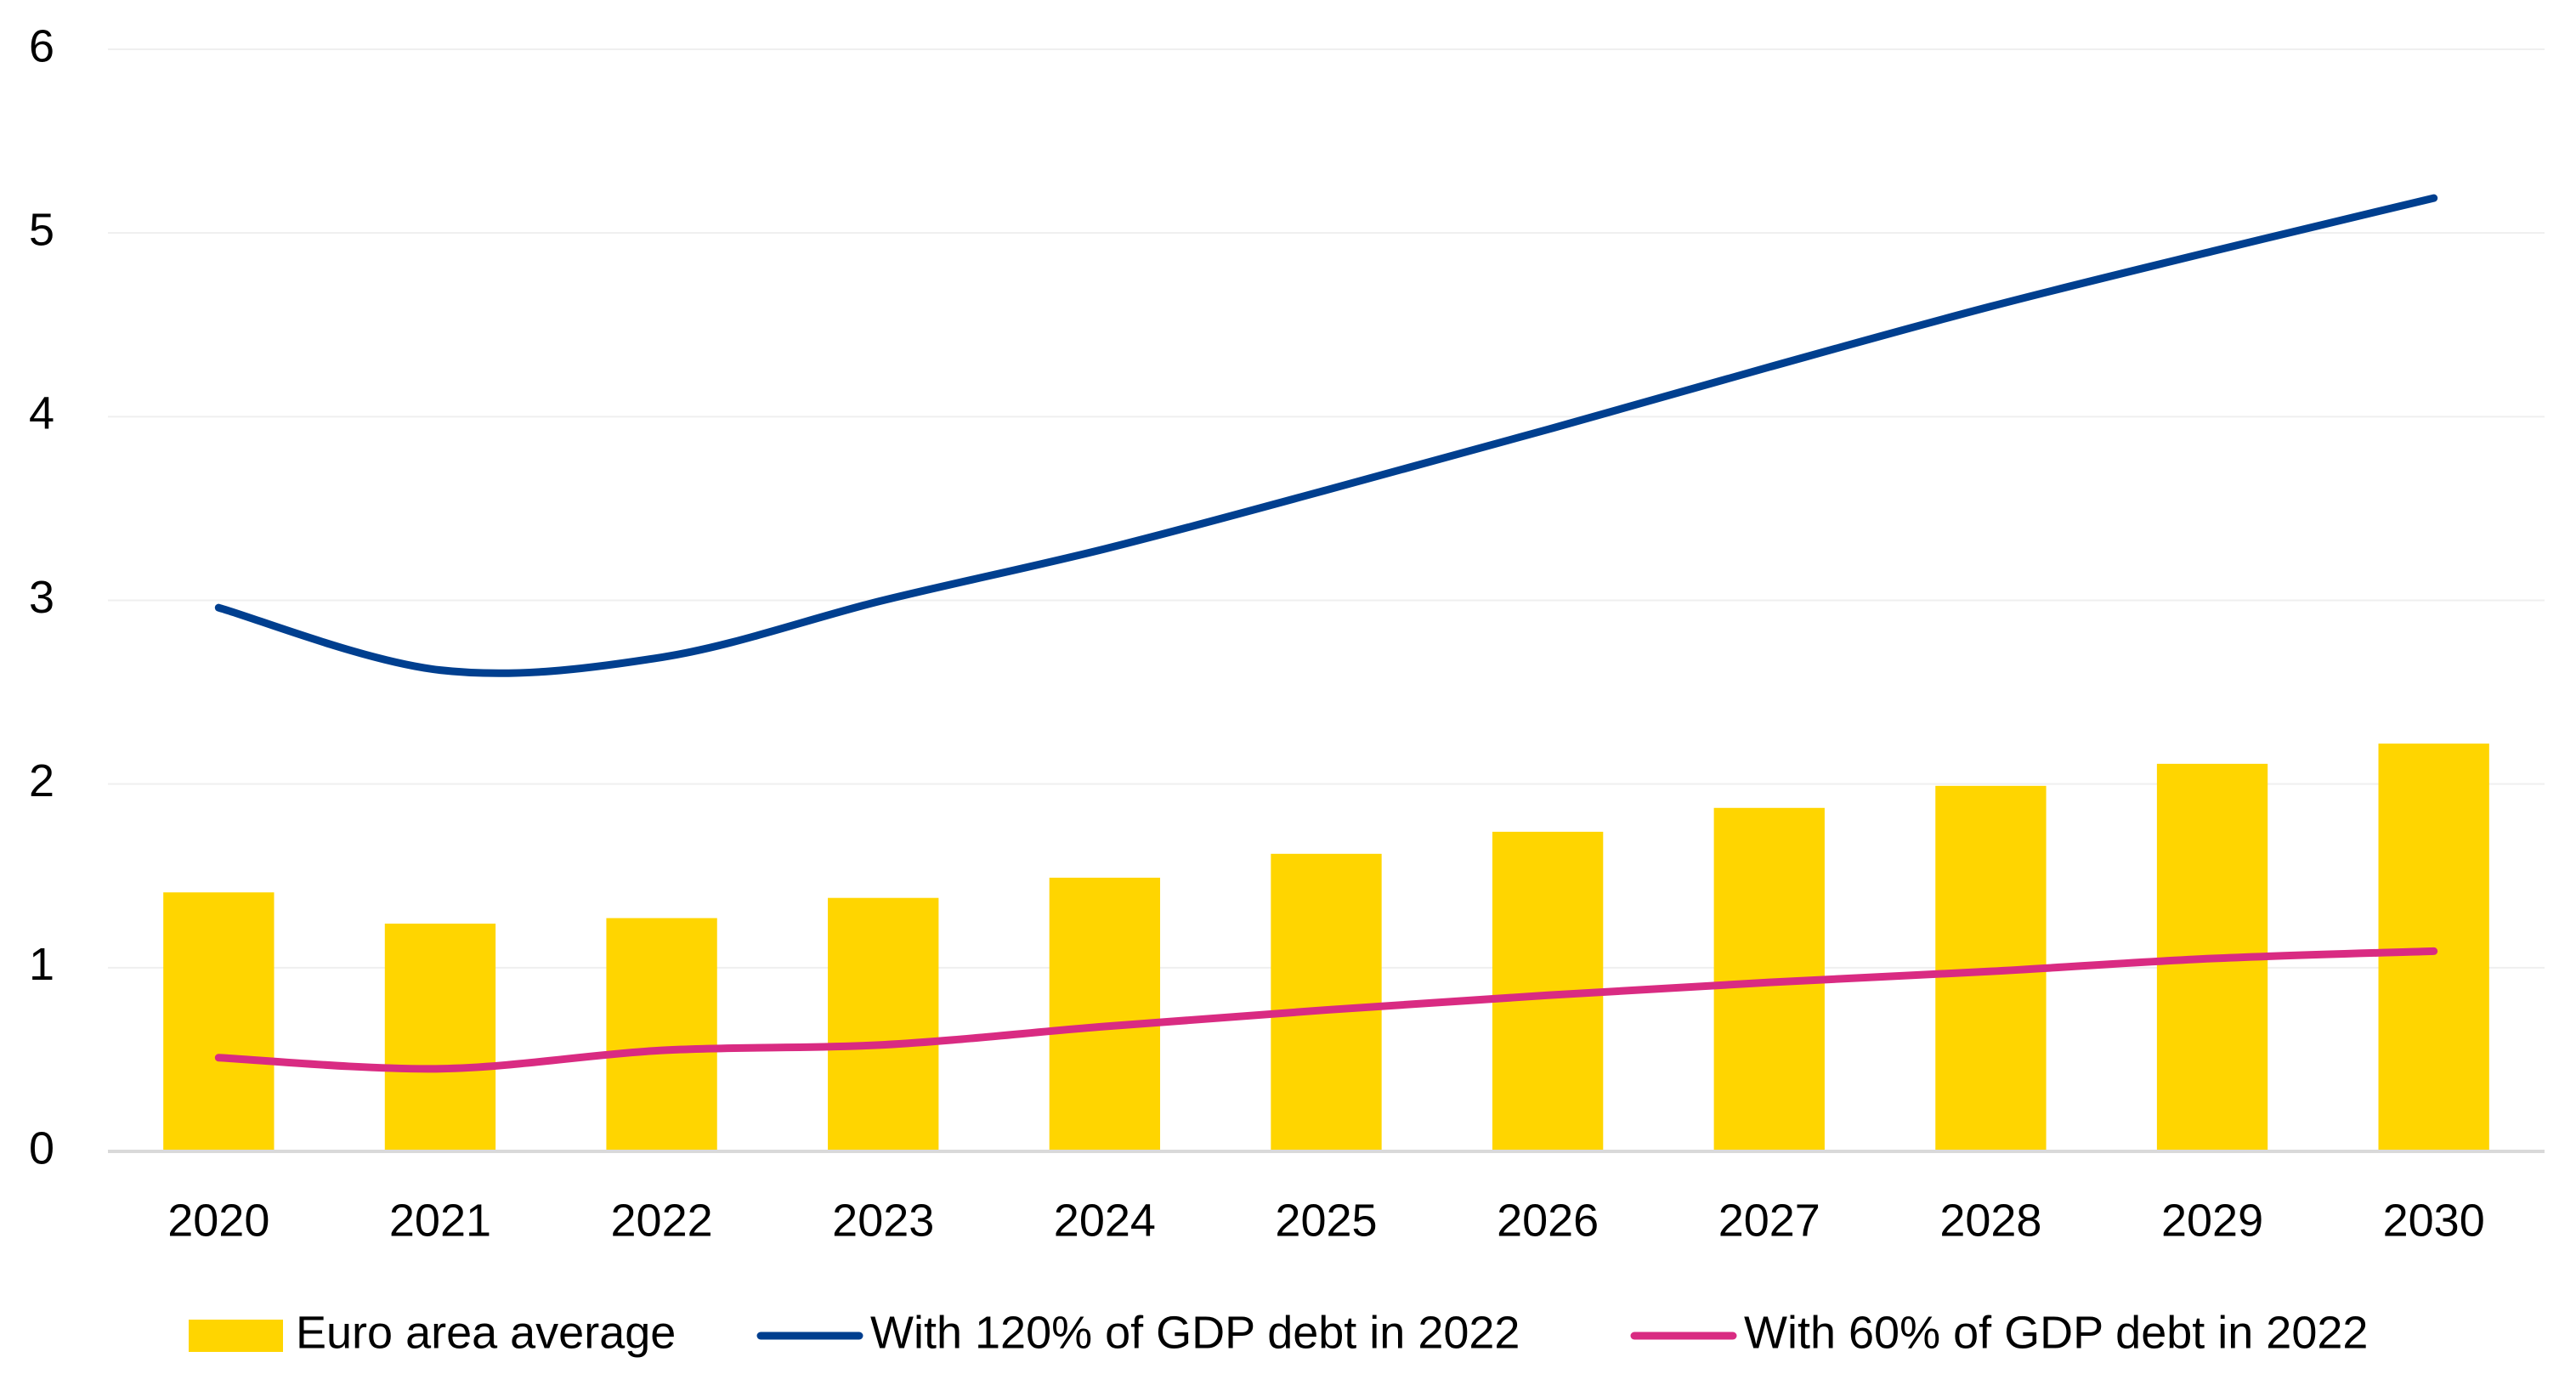 This screenshot has width=2576, height=1391. Describe the element at coordinates (41, 229) in the screenshot. I see `y-tick-label: 5` at that location.